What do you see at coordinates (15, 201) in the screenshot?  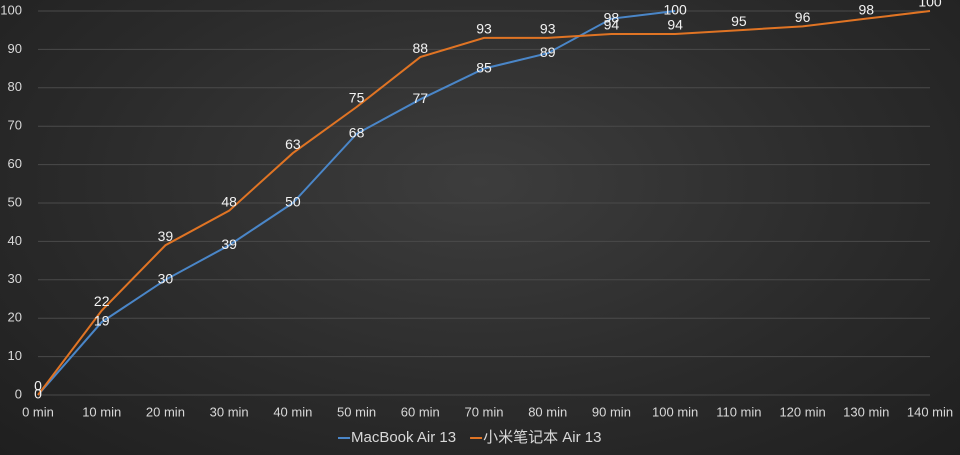 I see `y-tick-label: 50` at bounding box center [15, 201].